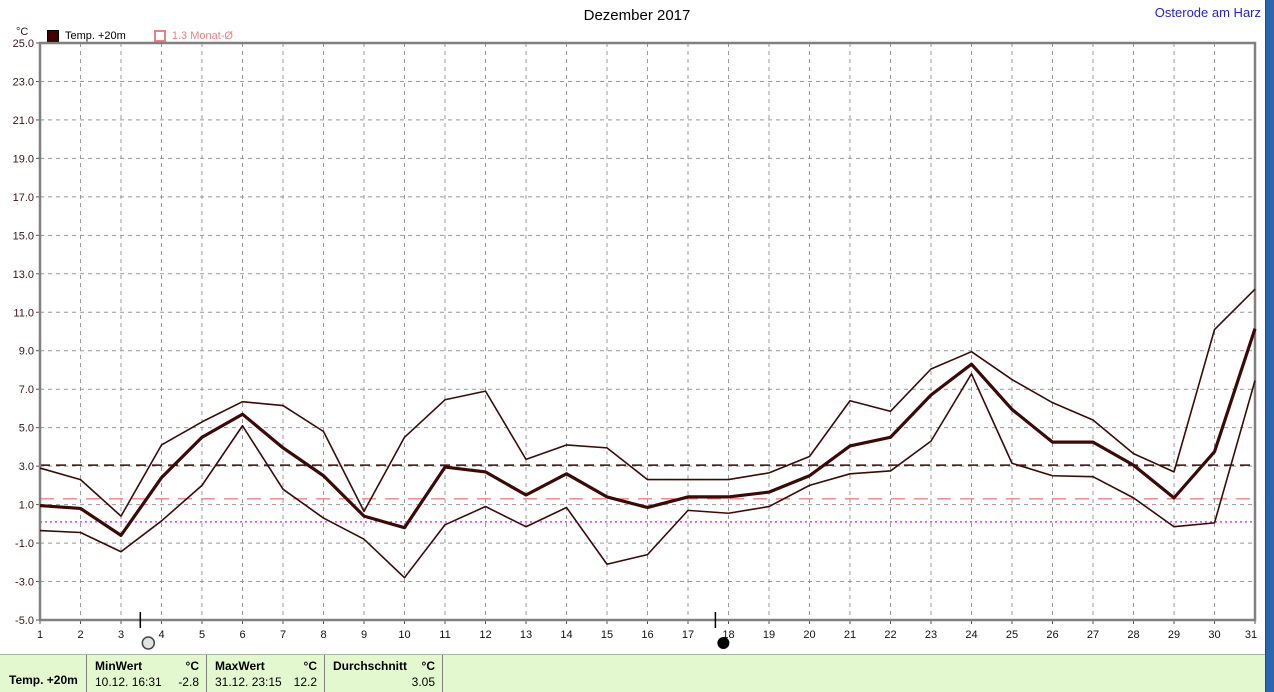 This screenshot has height=692, width=1274. What do you see at coordinates (23, 121) in the screenshot?
I see `y-tick-label: 21.0` at bounding box center [23, 121].